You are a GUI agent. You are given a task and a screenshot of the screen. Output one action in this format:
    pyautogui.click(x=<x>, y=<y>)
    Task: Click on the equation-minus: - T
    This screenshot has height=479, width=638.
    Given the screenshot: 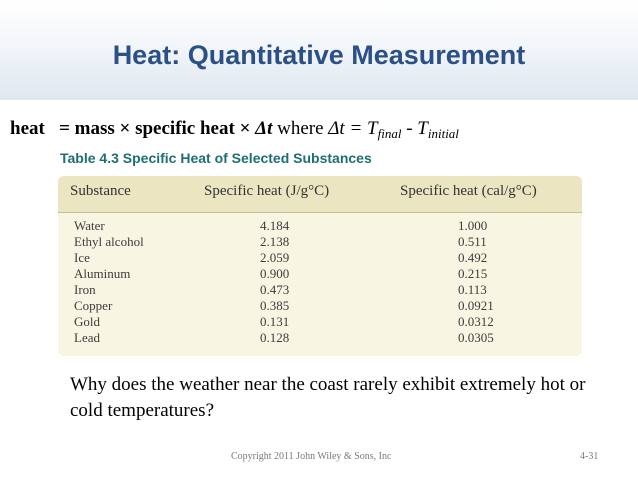 What is the action you would take?
    pyautogui.click(x=414, y=128)
    